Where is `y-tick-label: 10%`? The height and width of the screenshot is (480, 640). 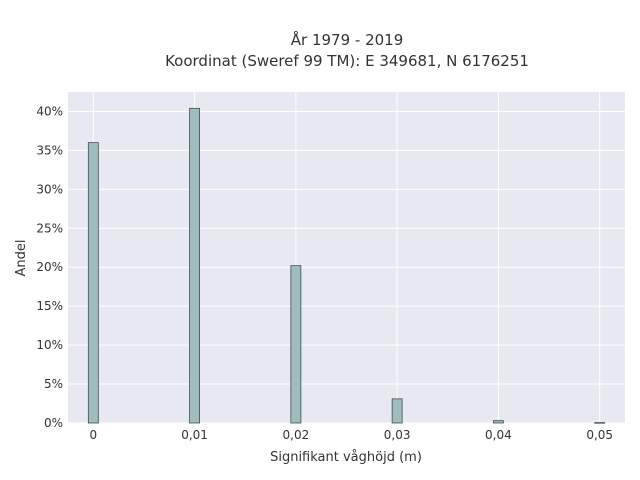 y-tick-label: 10% is located at coordinates (49, 345).